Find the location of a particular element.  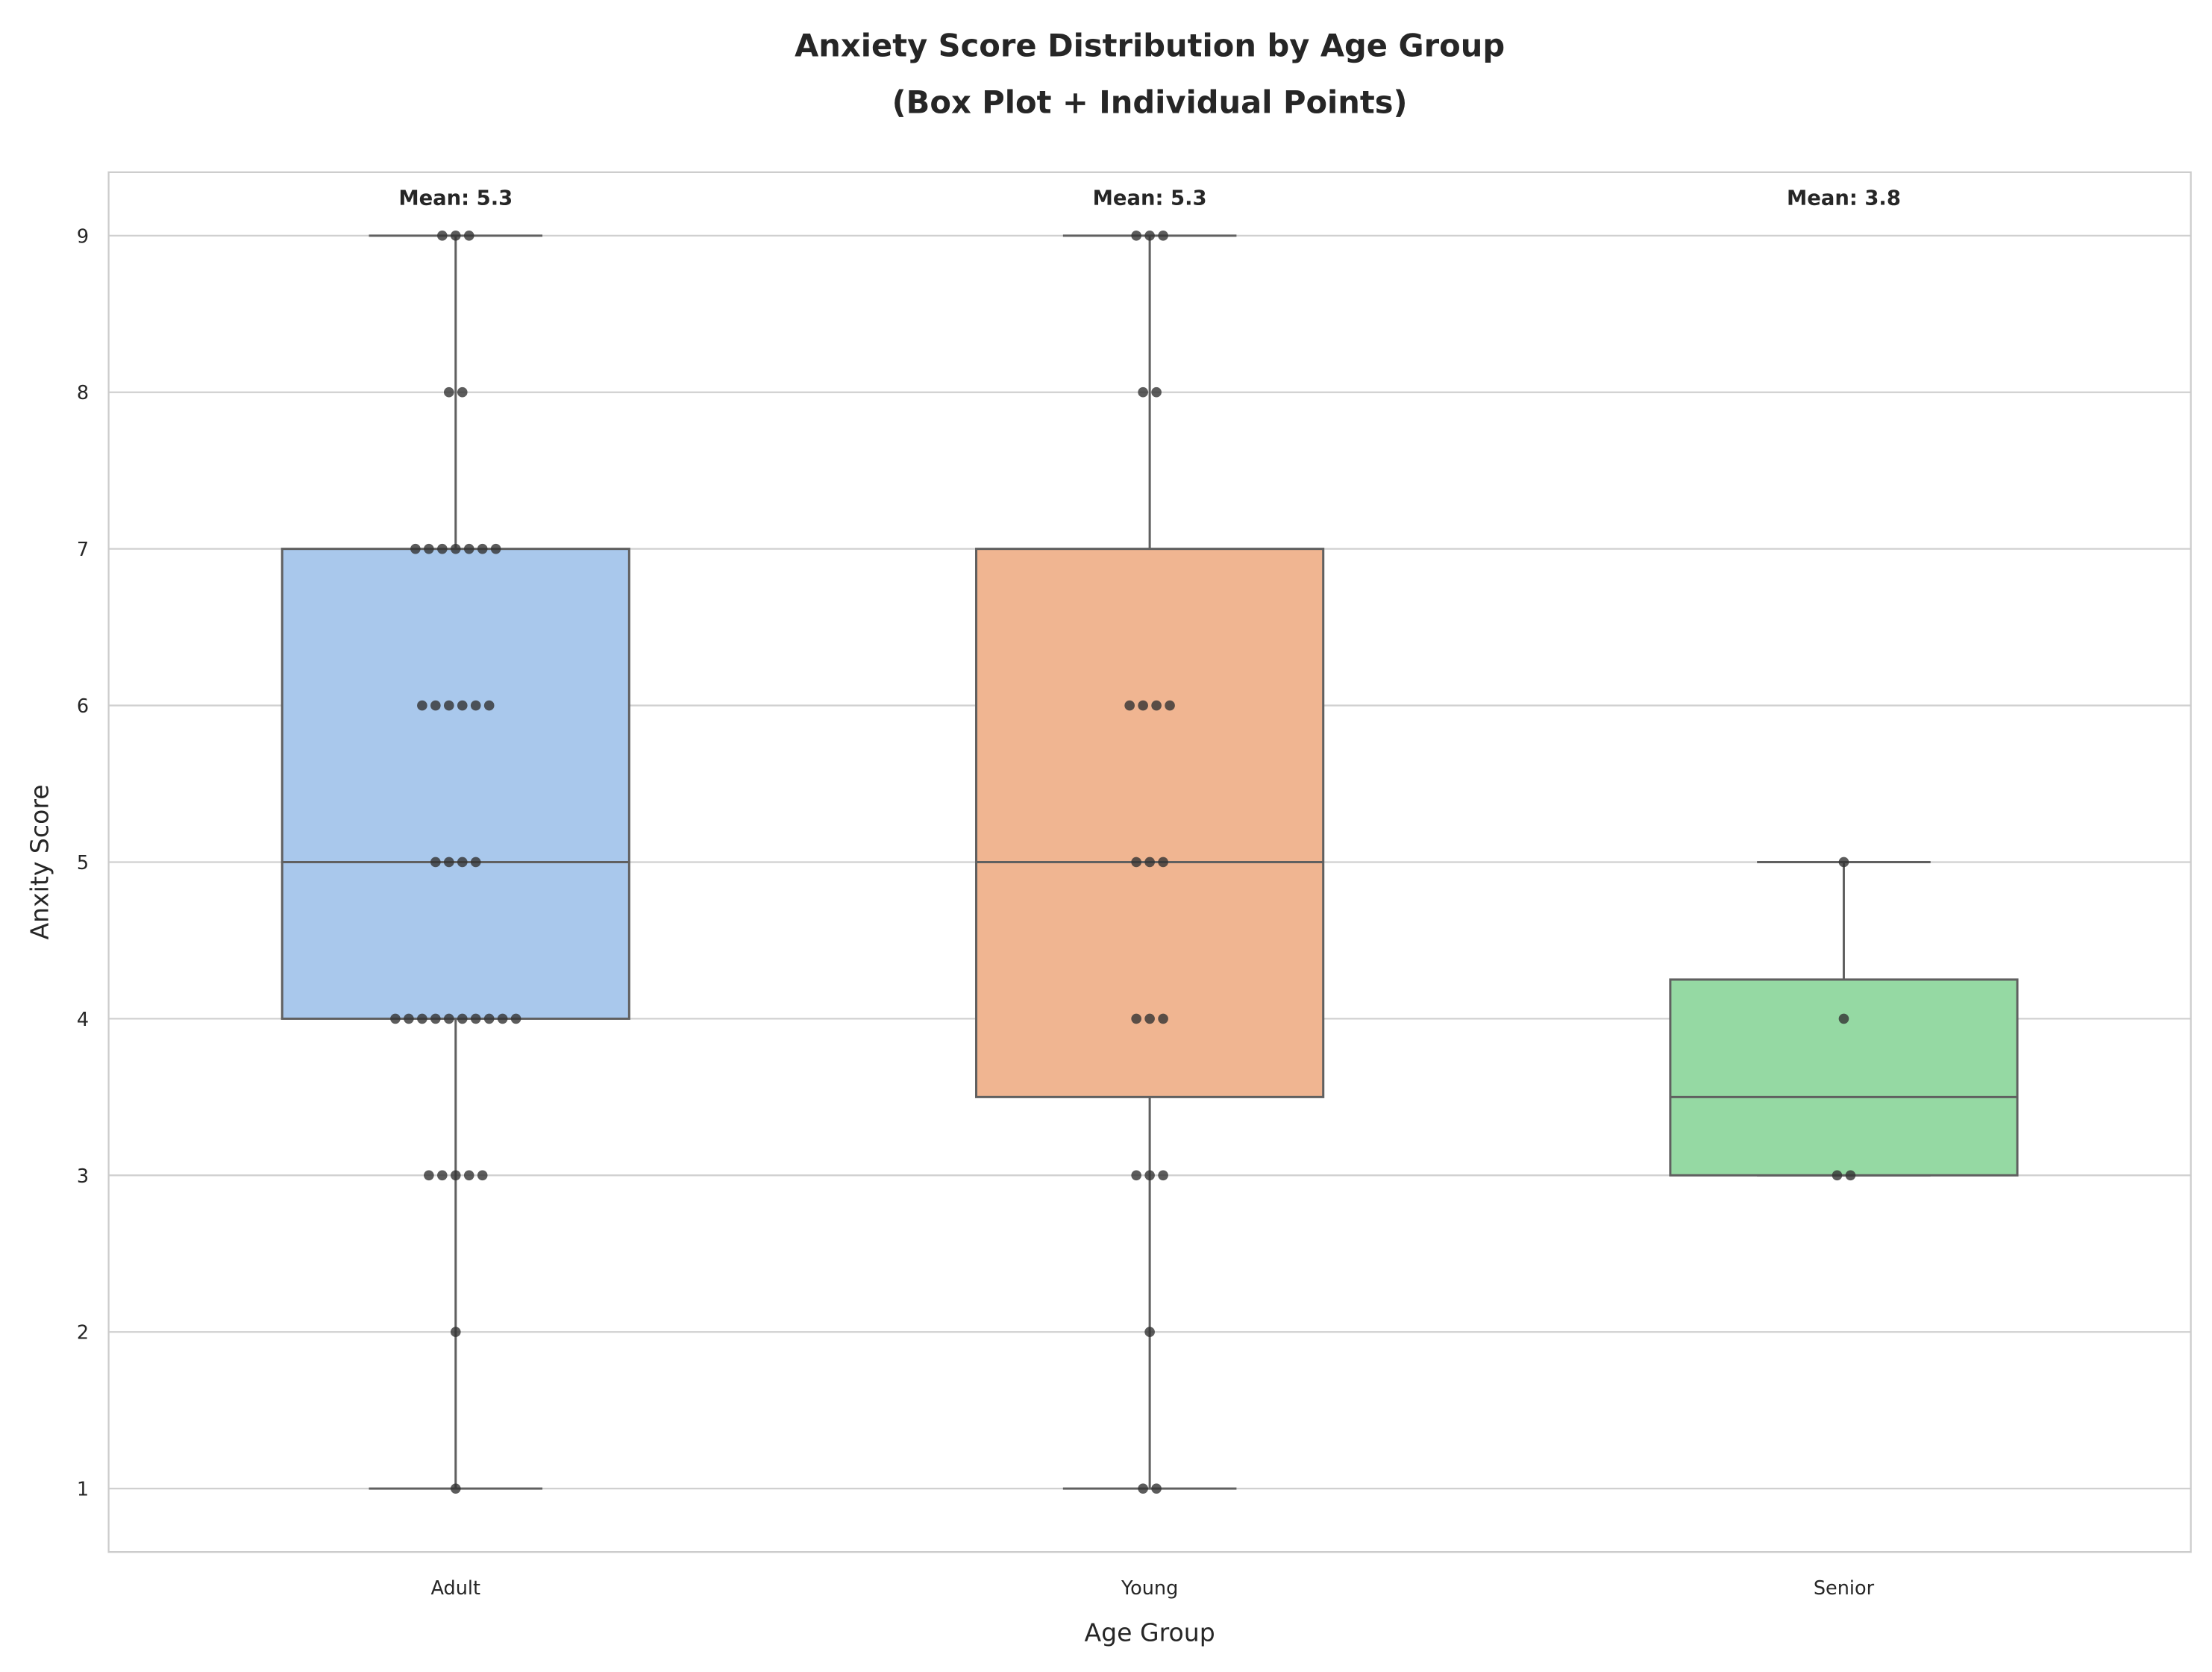

y-tick-label: 1 is located at coordinates (83, 1490).